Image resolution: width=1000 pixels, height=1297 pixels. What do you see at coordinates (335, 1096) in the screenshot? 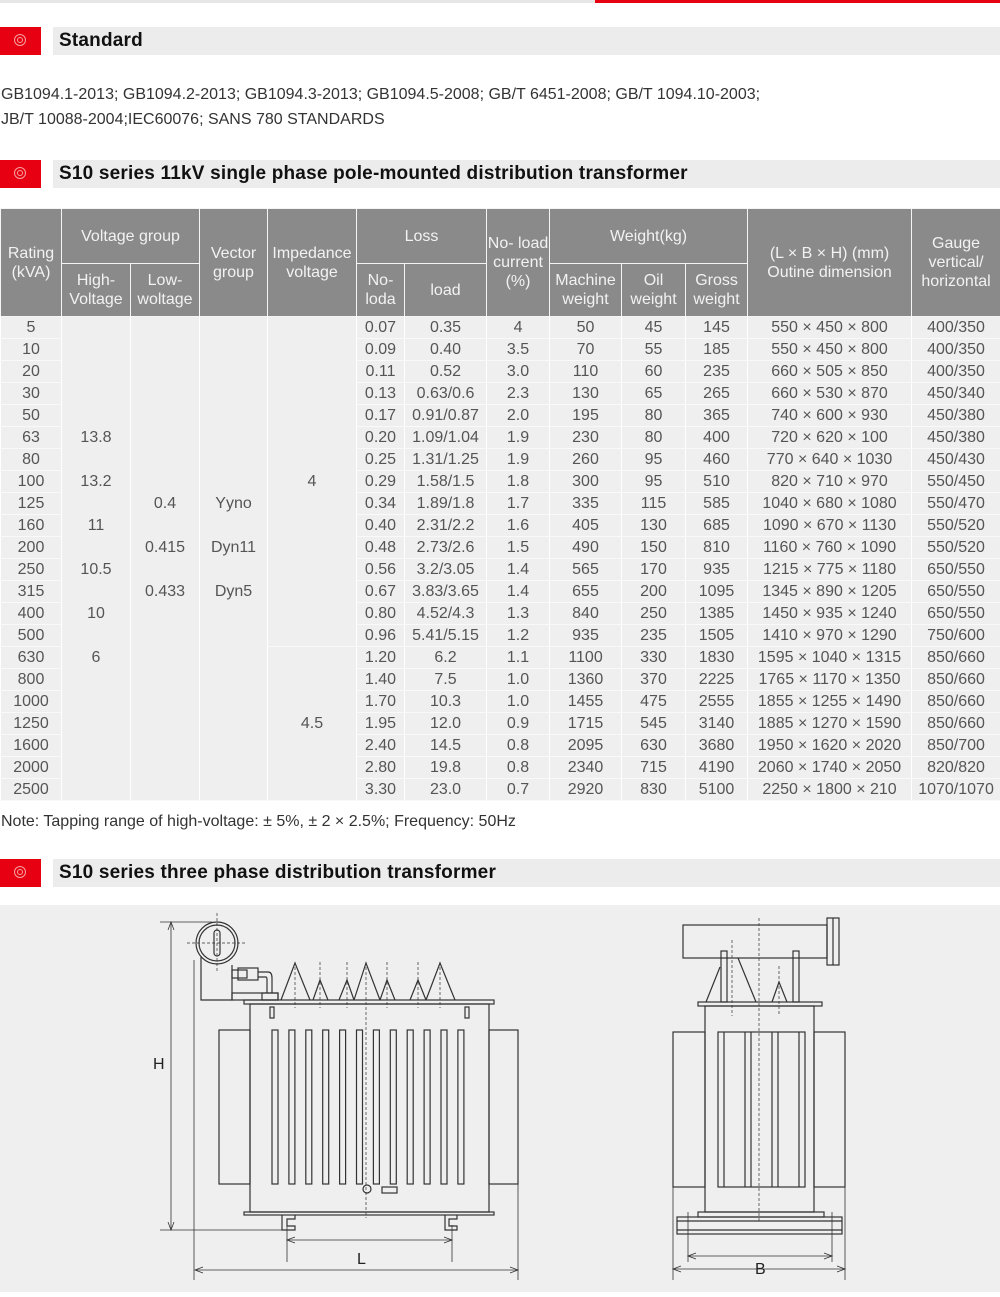
I see `front-view-drawing: H L` at bounding box center [335, 1096].